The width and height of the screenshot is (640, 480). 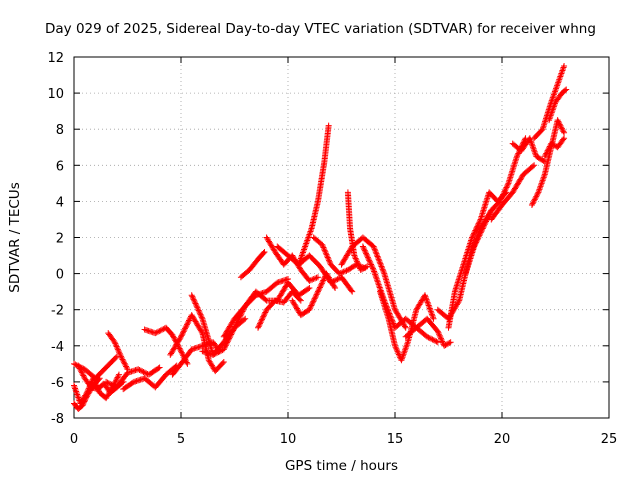 I want to click on series-trace-q, so click(x=313, y=195).